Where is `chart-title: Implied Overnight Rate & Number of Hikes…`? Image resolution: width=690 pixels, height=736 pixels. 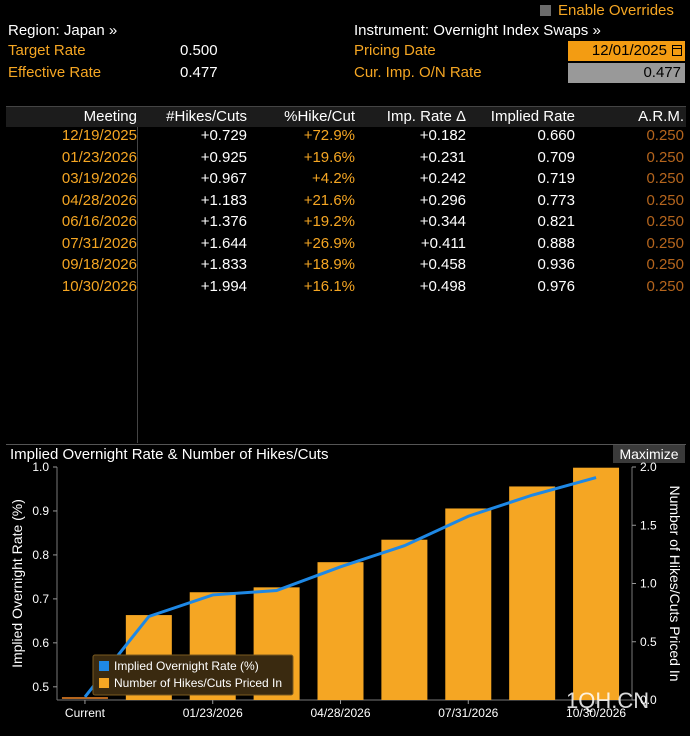
chart-title: Implied Overnight Rate & Number of Hikes… is located at coordinates (169, 454).